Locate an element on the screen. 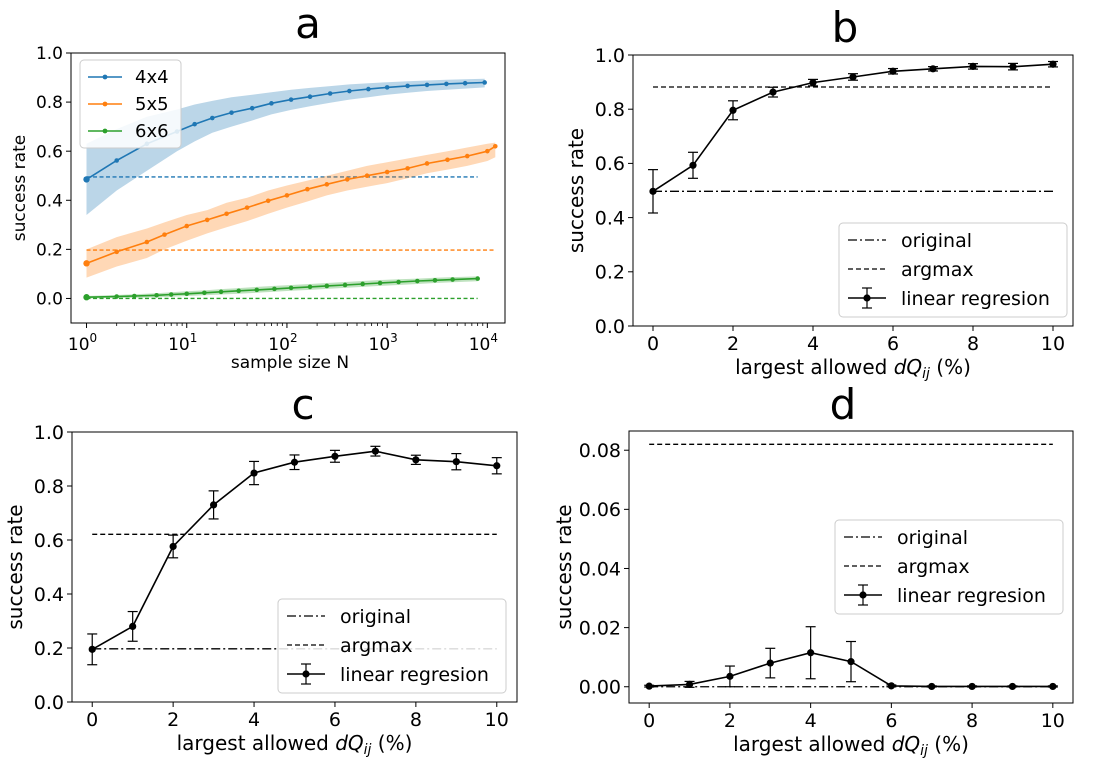  series-4x4-band is located at coordinates (285, 146).